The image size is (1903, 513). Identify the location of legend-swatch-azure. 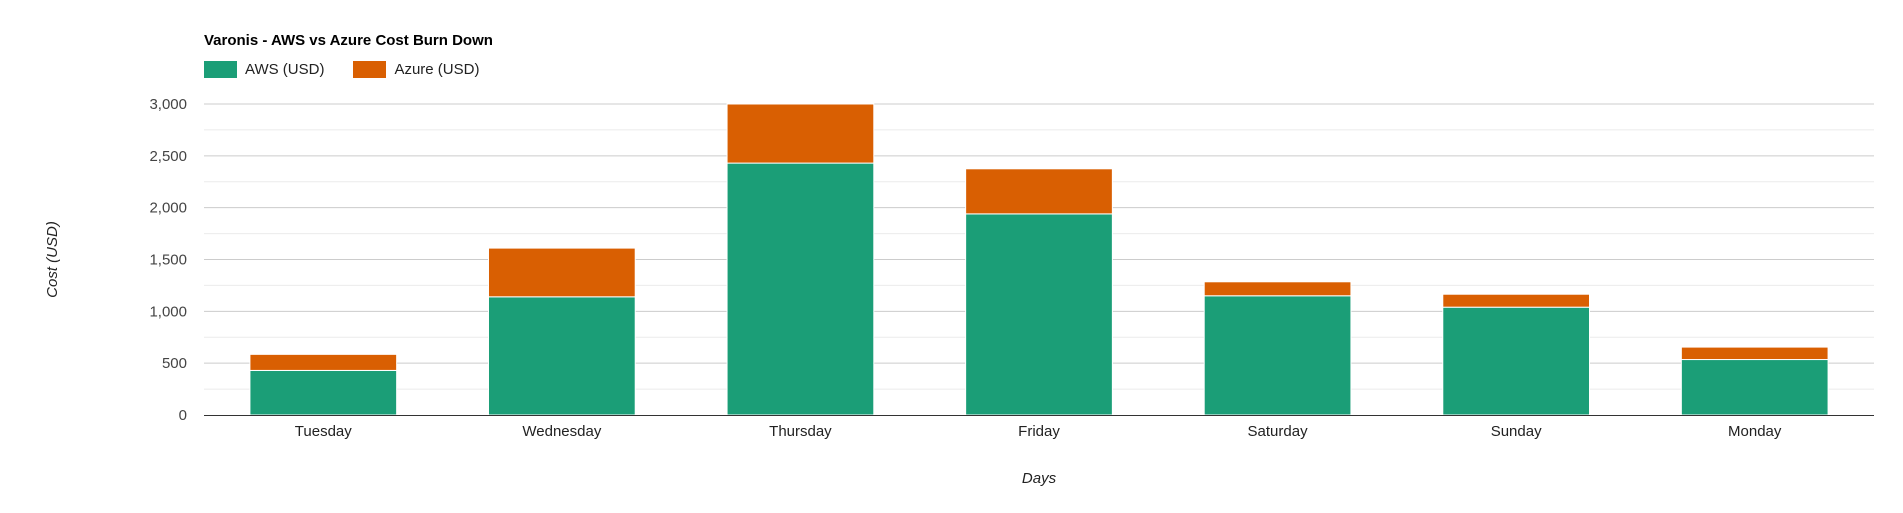
(370, 69).